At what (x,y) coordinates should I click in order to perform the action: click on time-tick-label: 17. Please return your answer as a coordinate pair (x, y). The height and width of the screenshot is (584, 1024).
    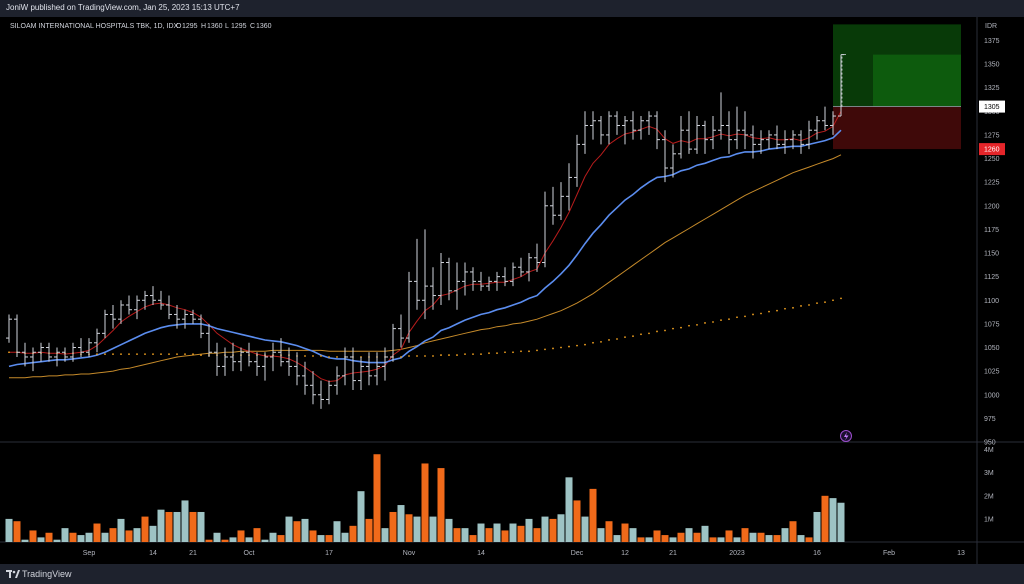
    Looking at the image, I should click on (329, 553).